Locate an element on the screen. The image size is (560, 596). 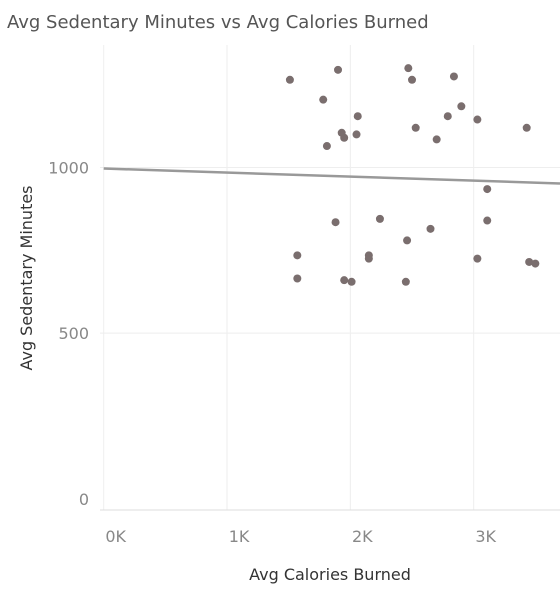
y-tick-label: 0 is located at coordinates (84, 499).